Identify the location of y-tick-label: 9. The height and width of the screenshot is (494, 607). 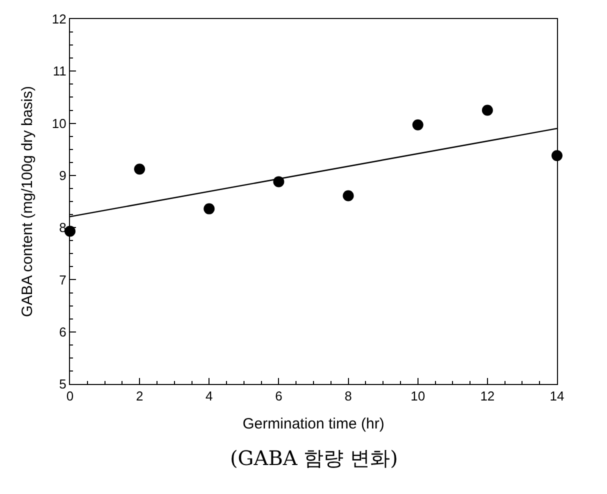
(62, 175).